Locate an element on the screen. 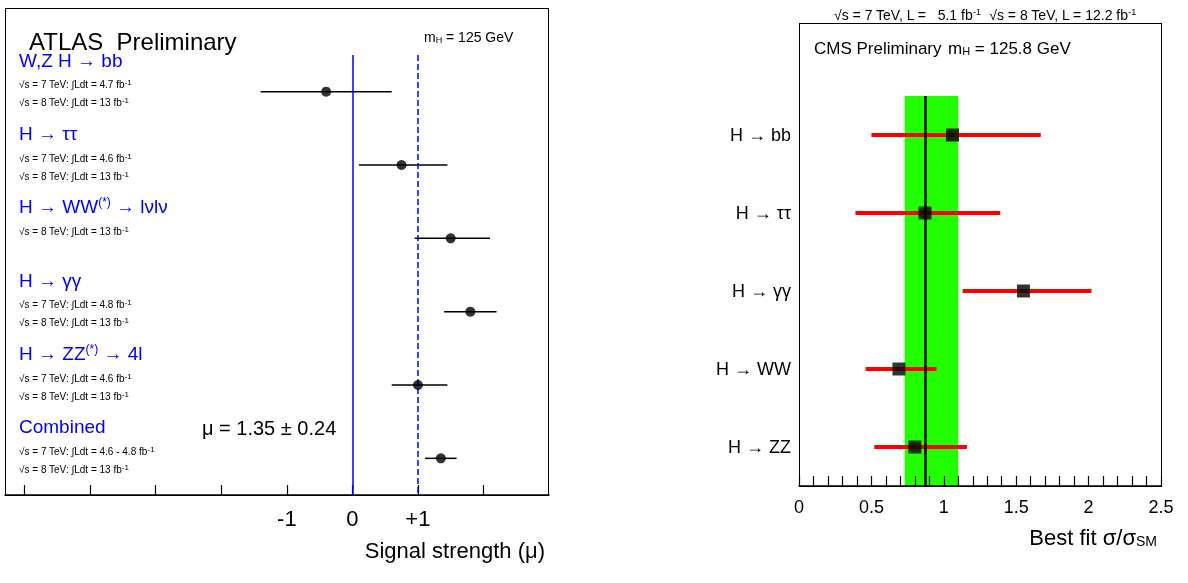 The height and width of the screenshot is (583, 1188). y-tick-label: H → ZZ is located at coordinates (759, 447).